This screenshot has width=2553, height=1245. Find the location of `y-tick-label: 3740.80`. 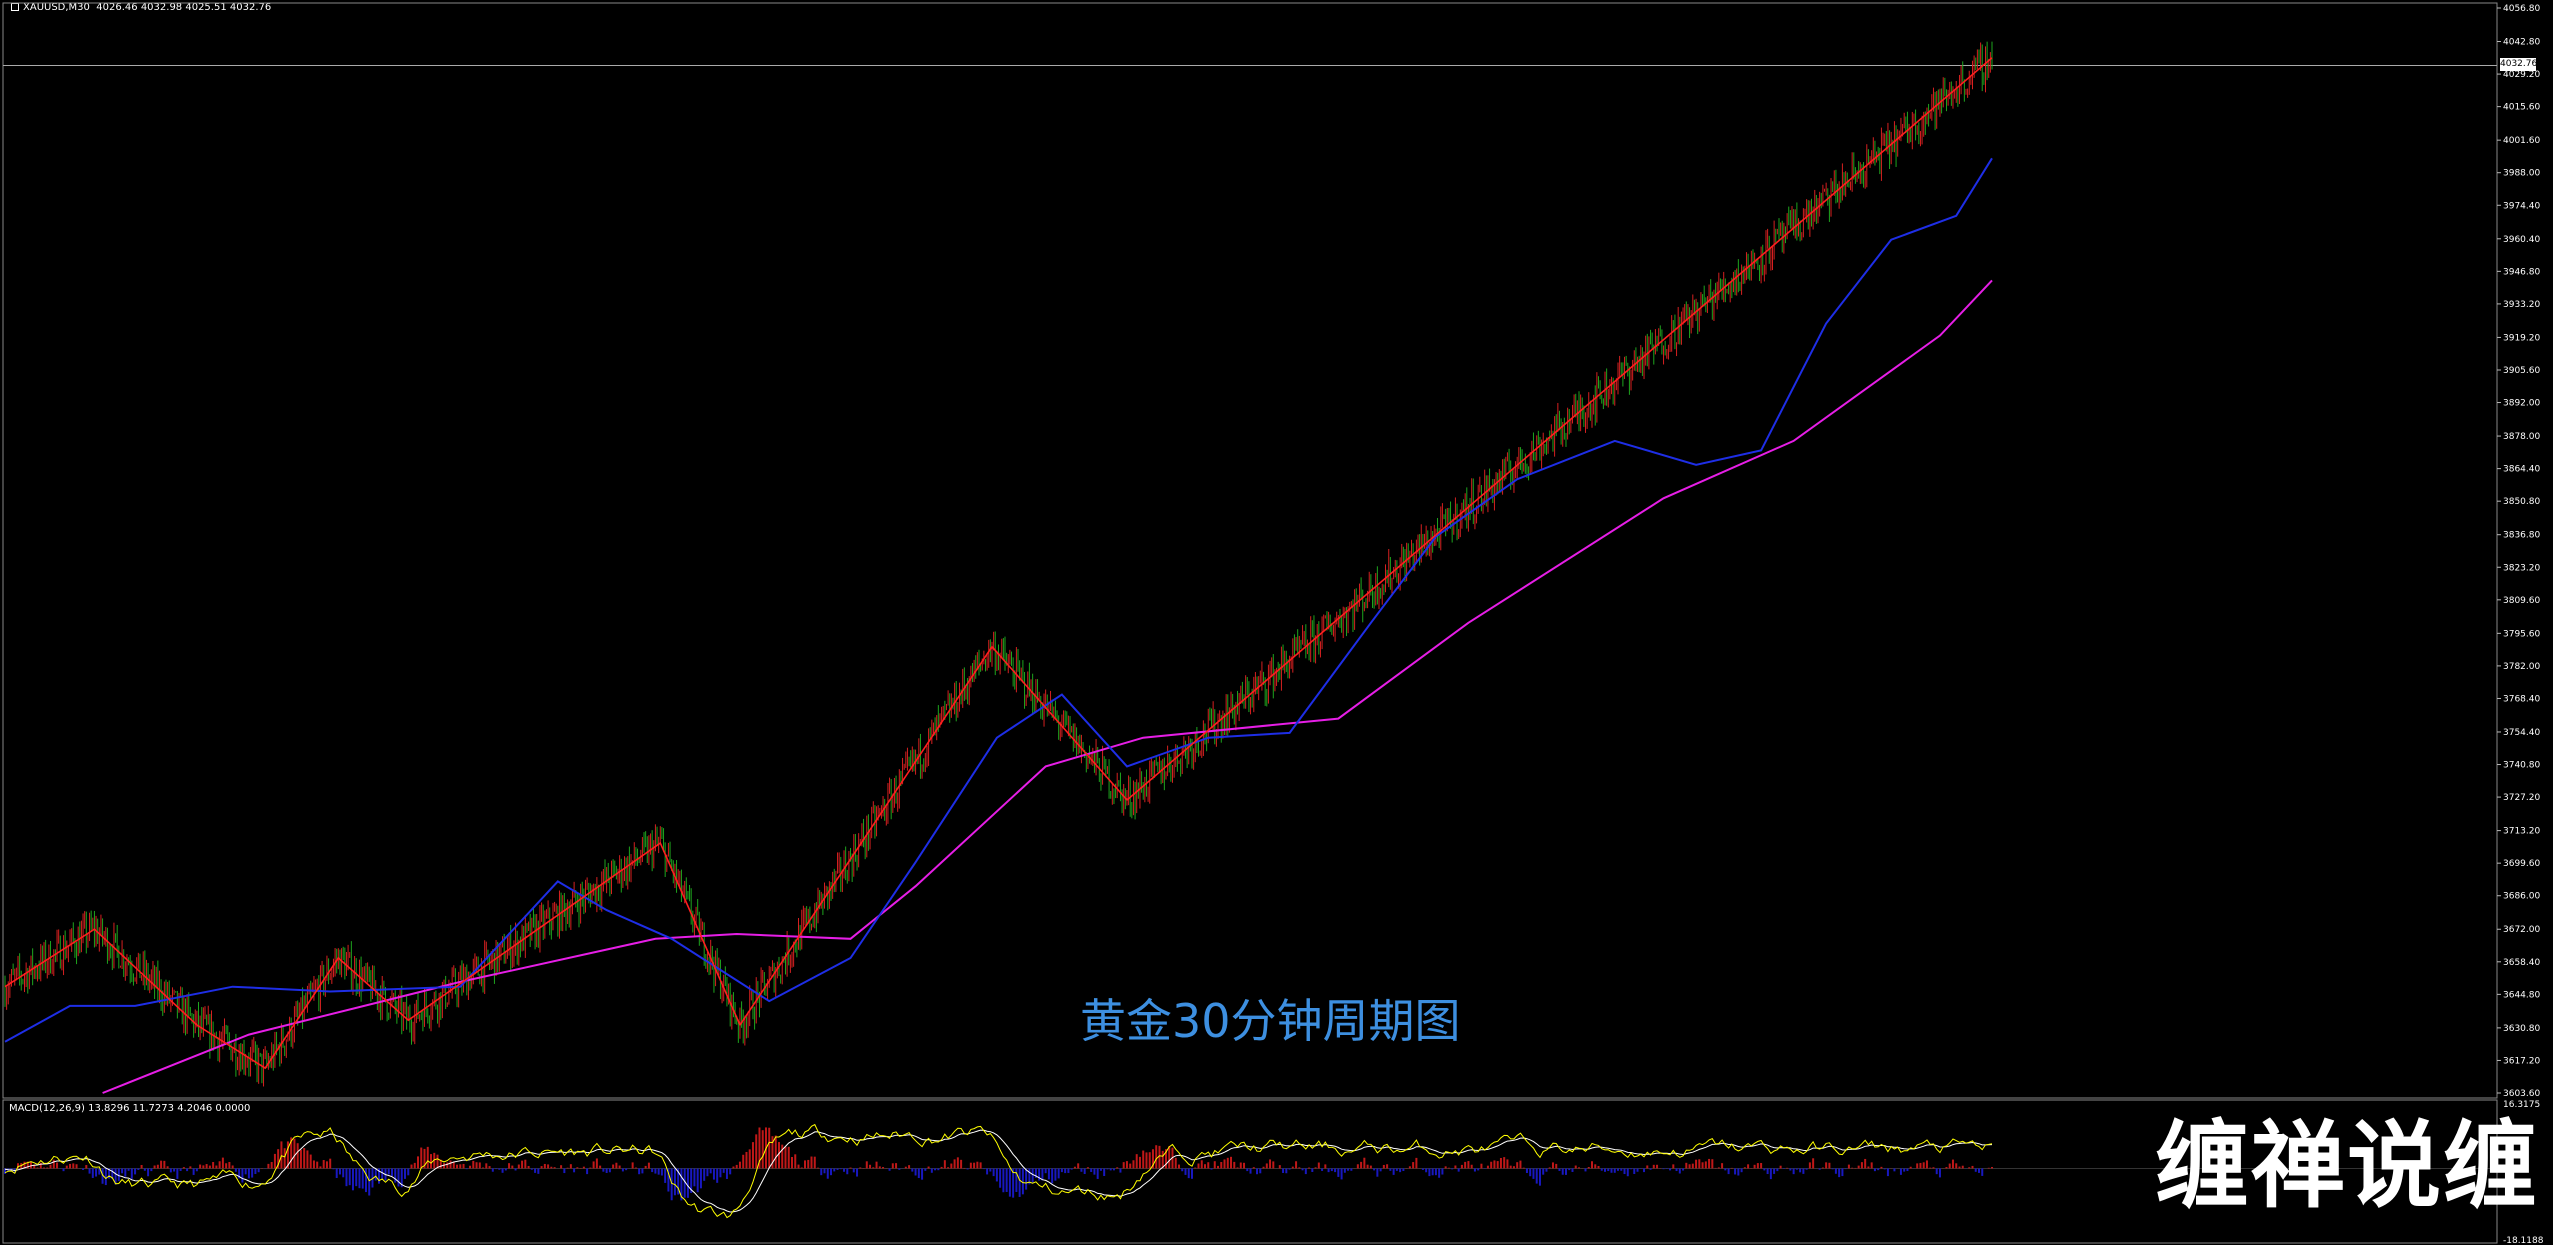

y-tick-label: 3740.80 is located at coordinates (2521, 766).